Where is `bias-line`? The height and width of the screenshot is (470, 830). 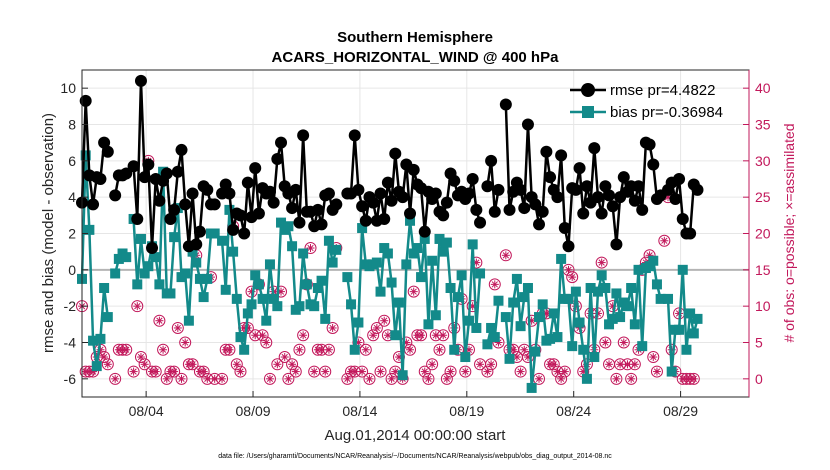 bias-line is located at coordinates (95, 261).